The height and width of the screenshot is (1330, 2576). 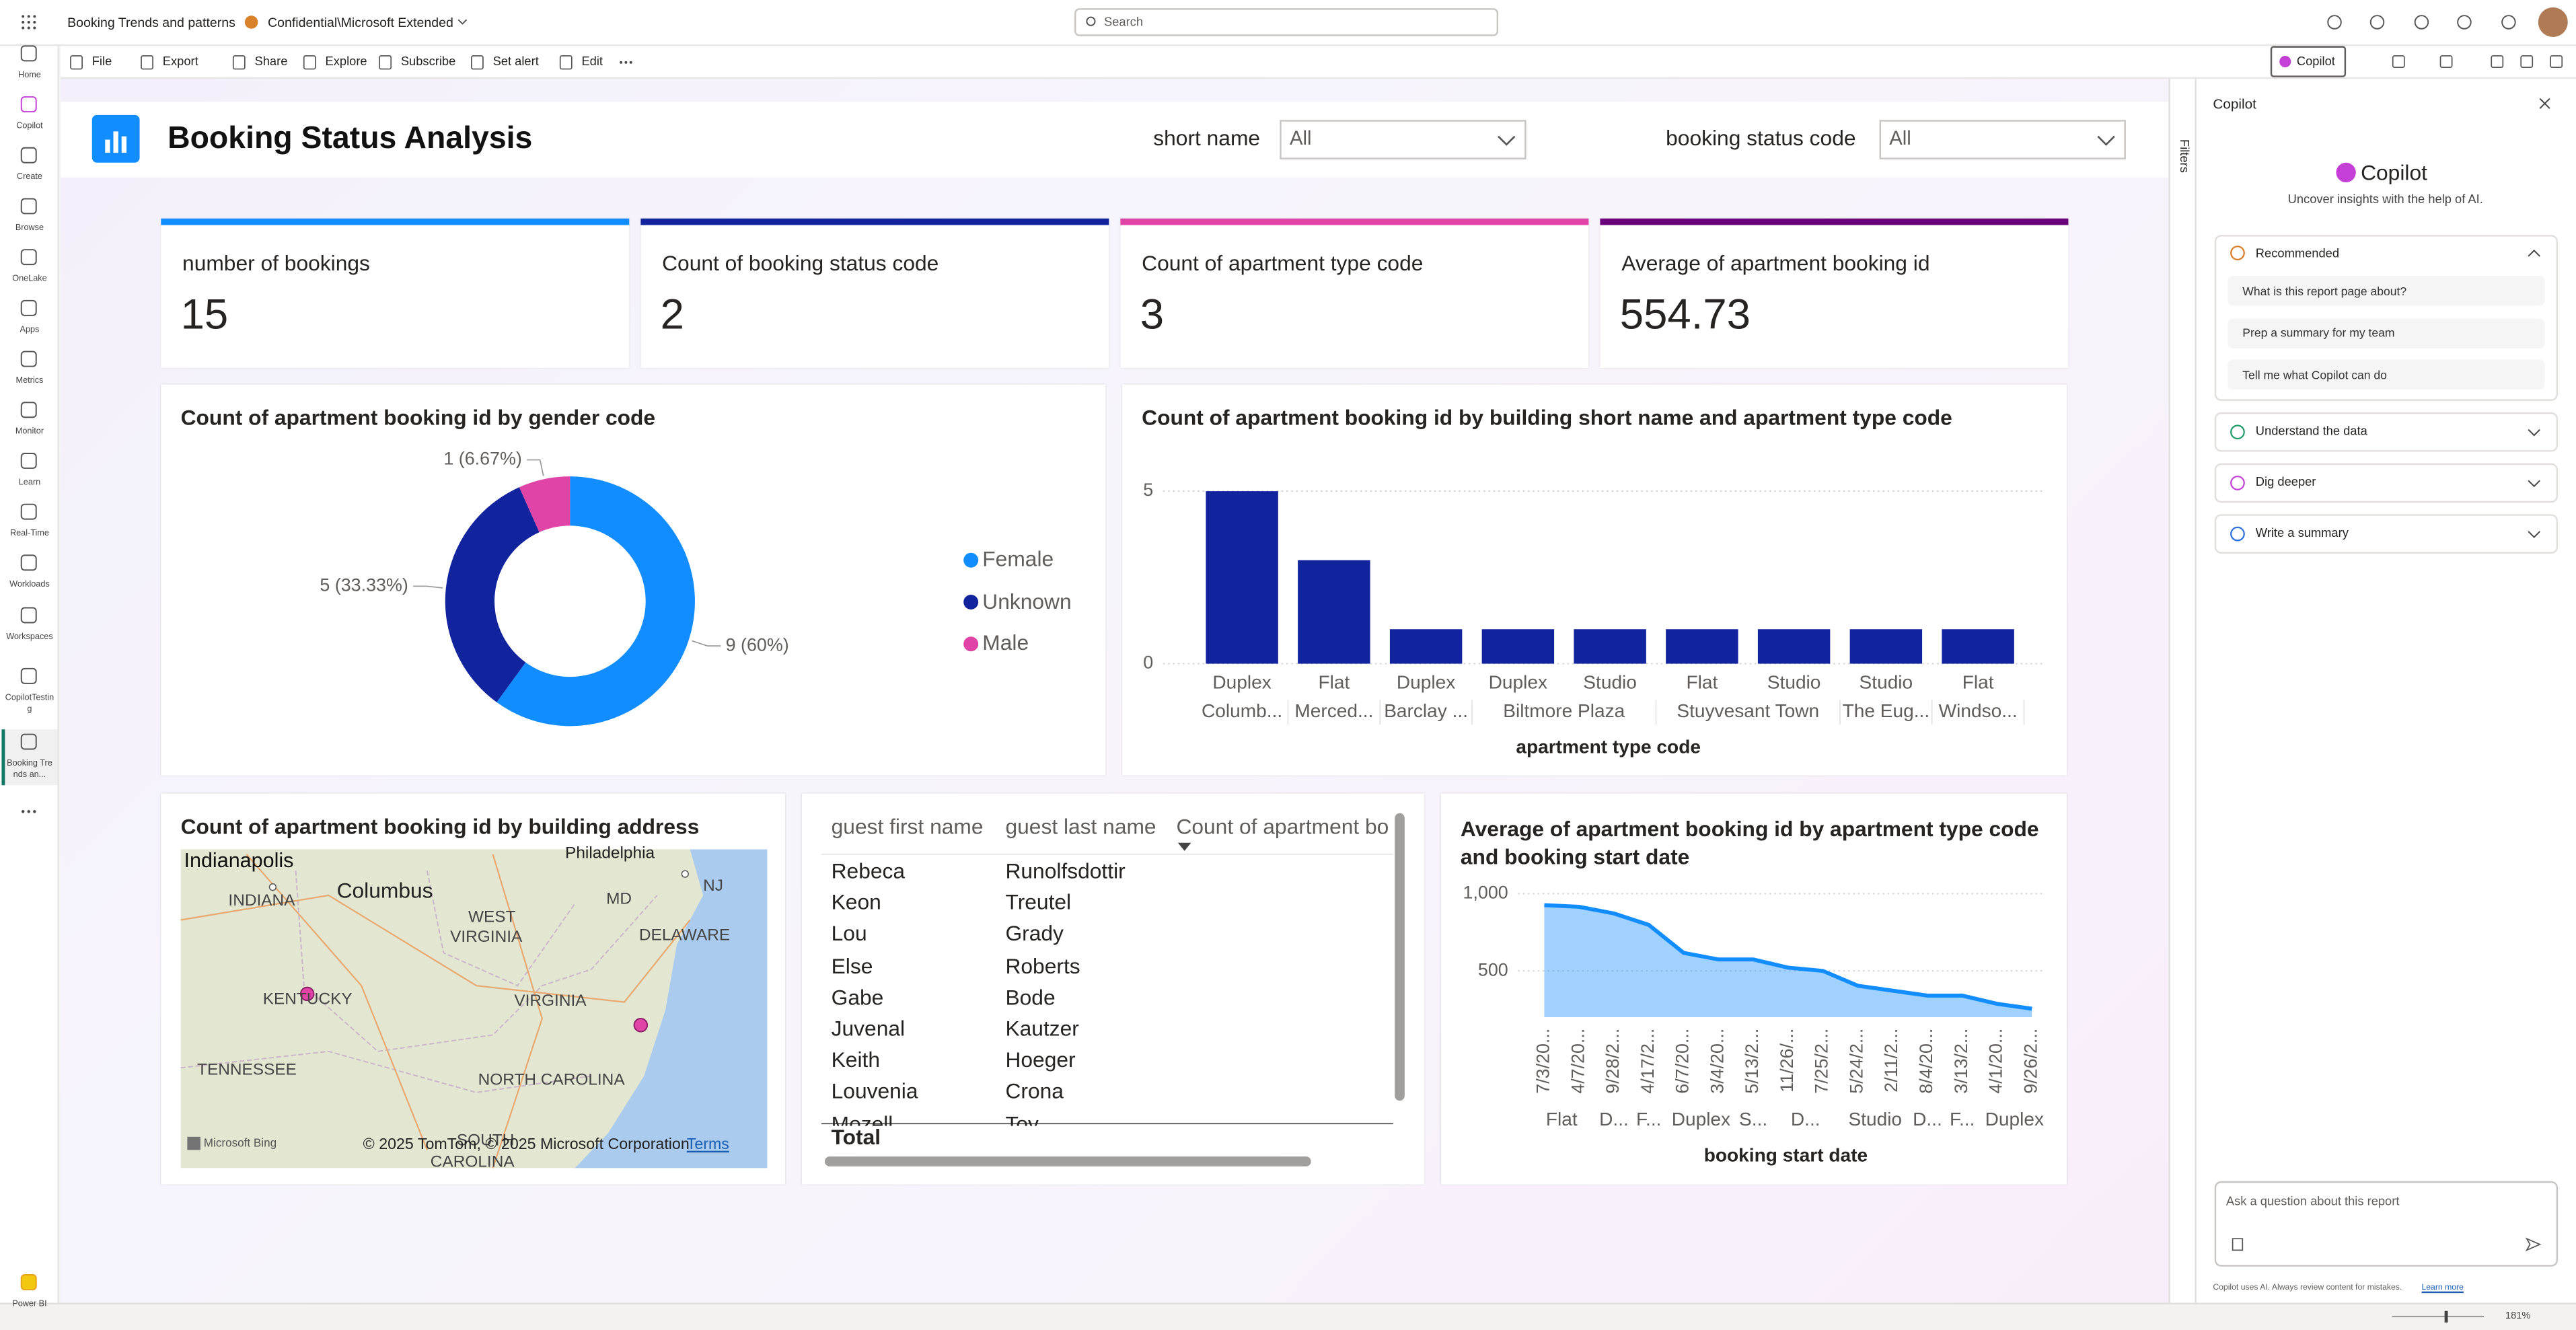 I want to click on data-label: 1 (6.67%), so click(x=482, y=459).